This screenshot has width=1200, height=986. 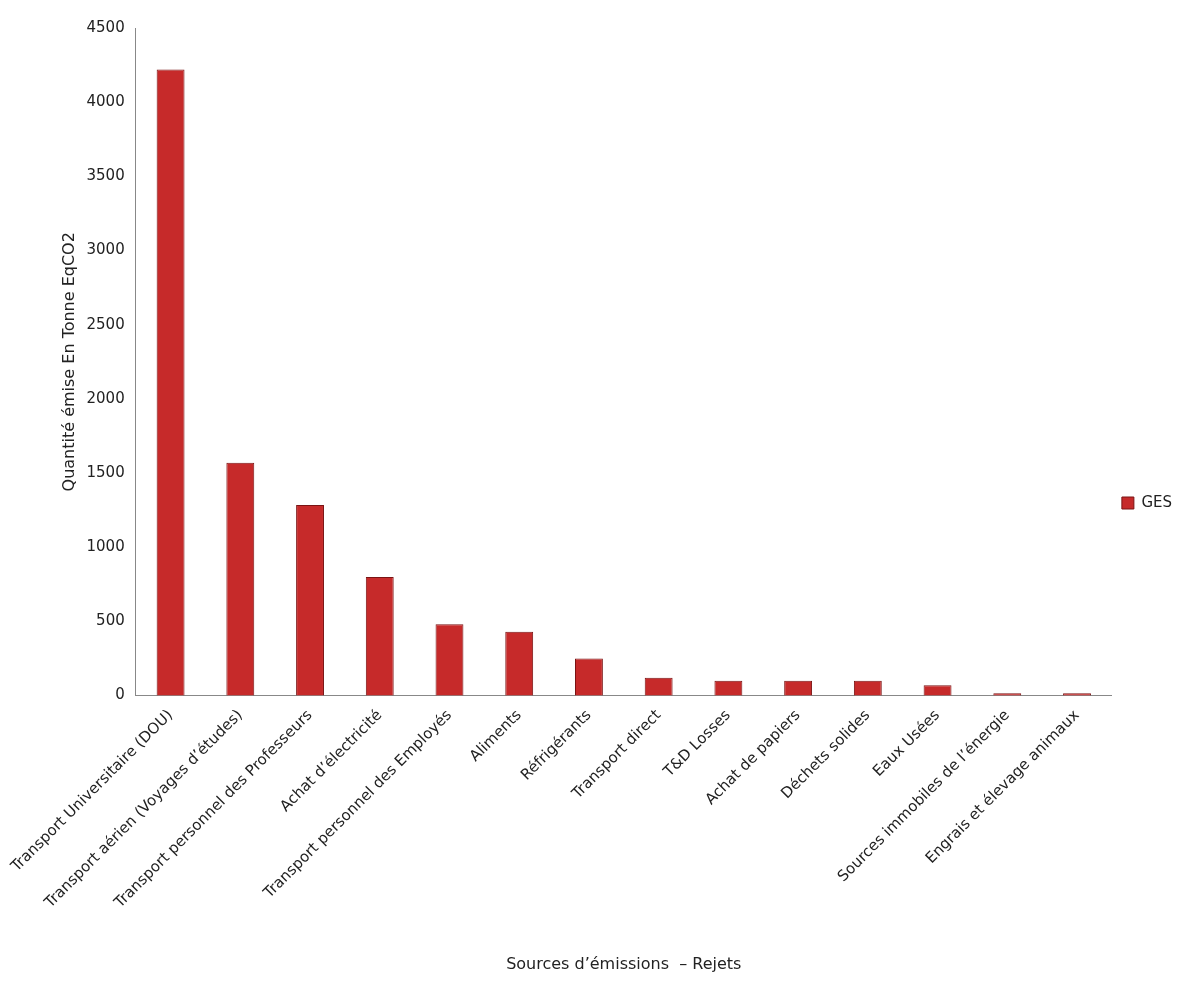 What do you see at coordinates (105, 323) in the screenshot?
I see `y-tick-label: 2500` at bounding box center [105, 323].